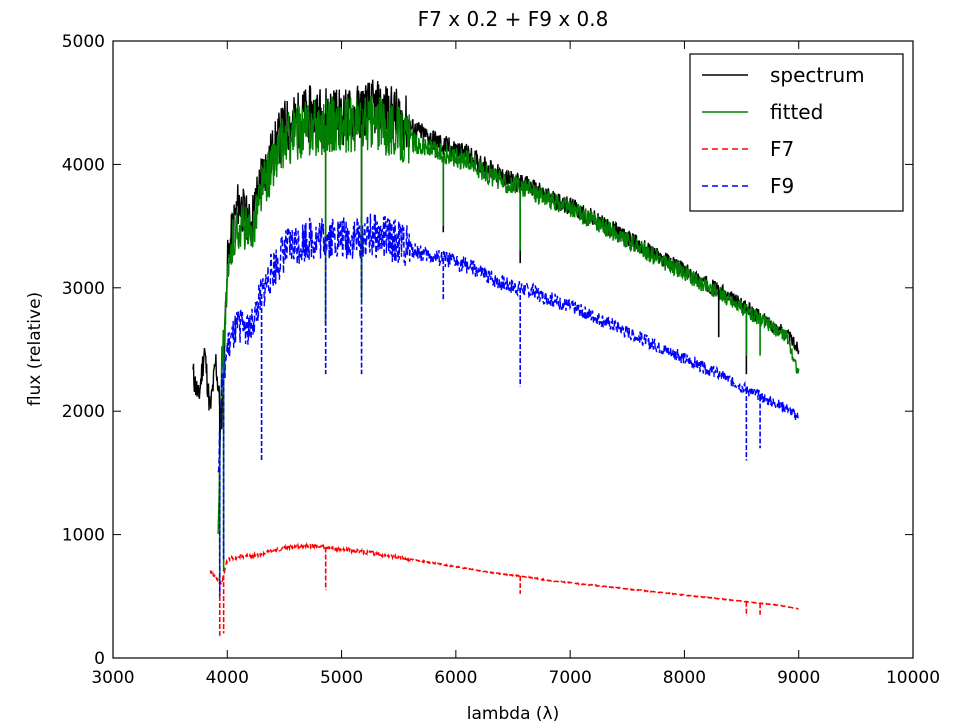 This screenshot has width=971, height=726. What do you see at coordinates (341, 678) in the screenshot?
I see `x-tick-label: 5000` at bounding box center [341, 678].